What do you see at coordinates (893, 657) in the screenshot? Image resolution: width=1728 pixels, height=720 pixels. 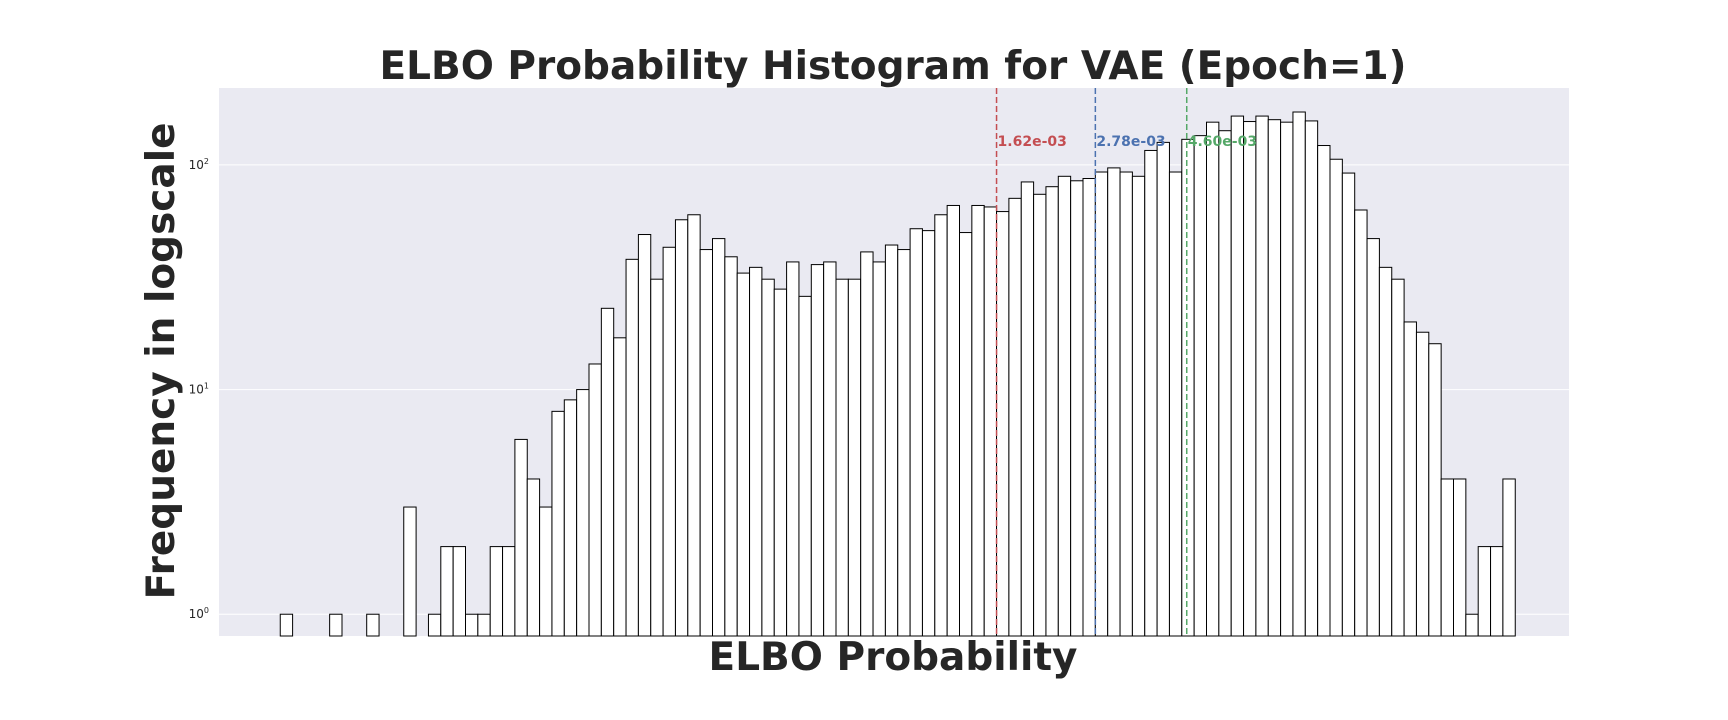 I see `x-axis-label: ELBO Probability` at bounding box center [893, 657].